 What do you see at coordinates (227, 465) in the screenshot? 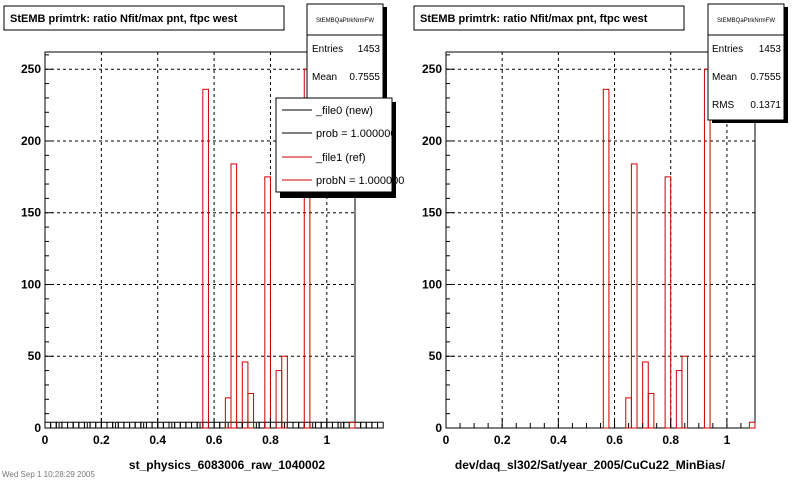
I see `x-axis-title: st_physics_6083006_raw_1040002` at bounding box center [227, 465].